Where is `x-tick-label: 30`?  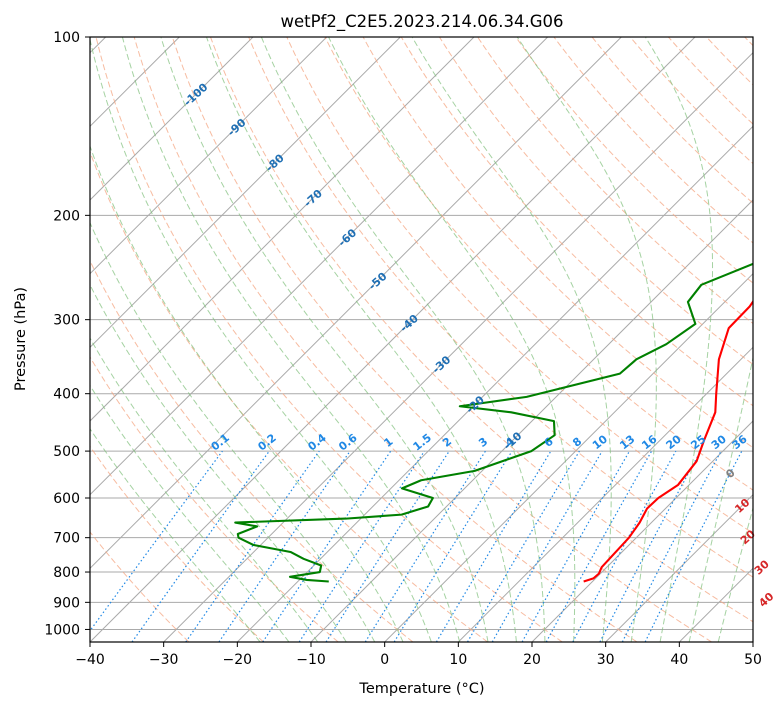
x-tick-label: 30 is located at coordinates (606, 660).